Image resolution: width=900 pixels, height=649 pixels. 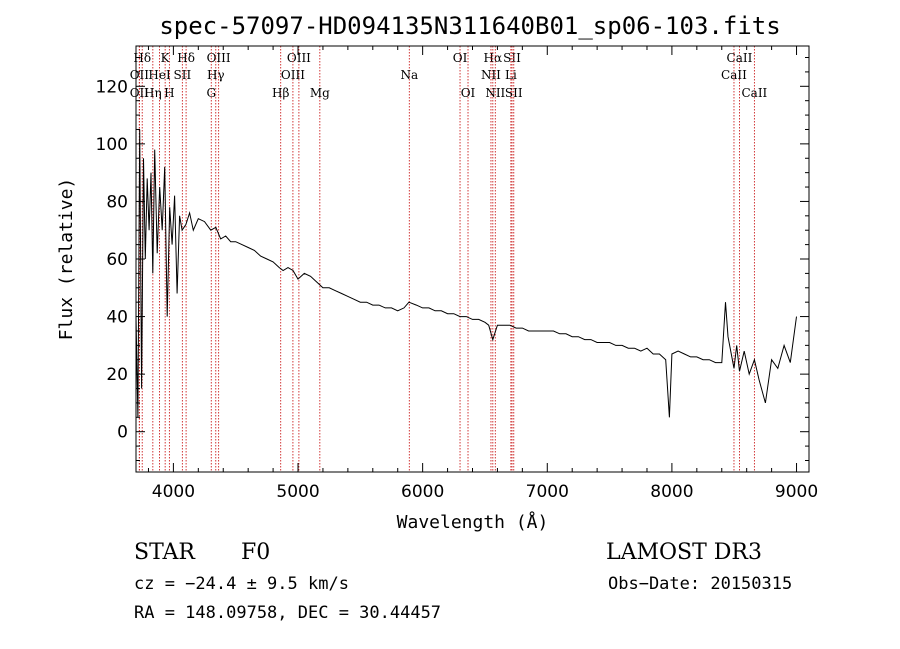 What do you see at coordinates (159, 75) in the screenshot?
I see `spectral-line-label: HeI` at bounding box center [159, 75].